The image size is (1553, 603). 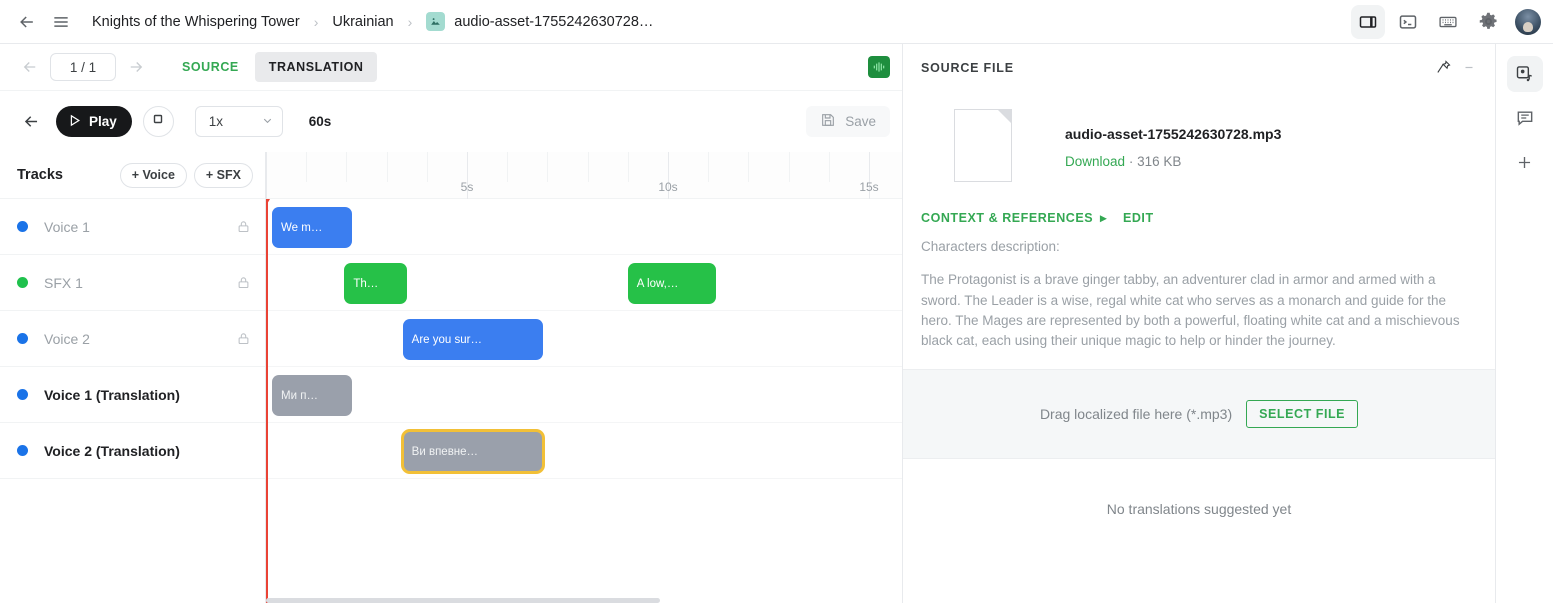 I want to click on add-voice-button: + Voice, so click(x=153, y=175).